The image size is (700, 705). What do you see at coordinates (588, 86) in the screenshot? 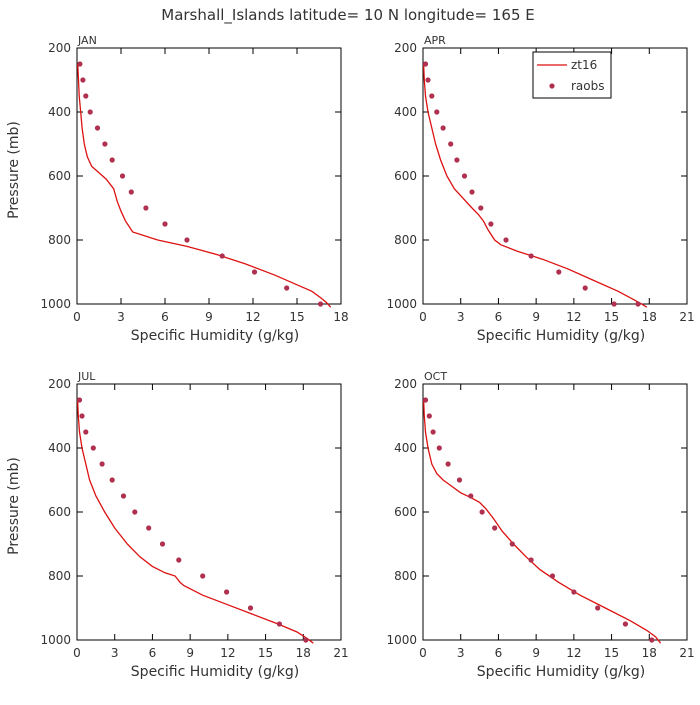
I see `legend-label-obs: raobs` at bounding box center [588, 86].